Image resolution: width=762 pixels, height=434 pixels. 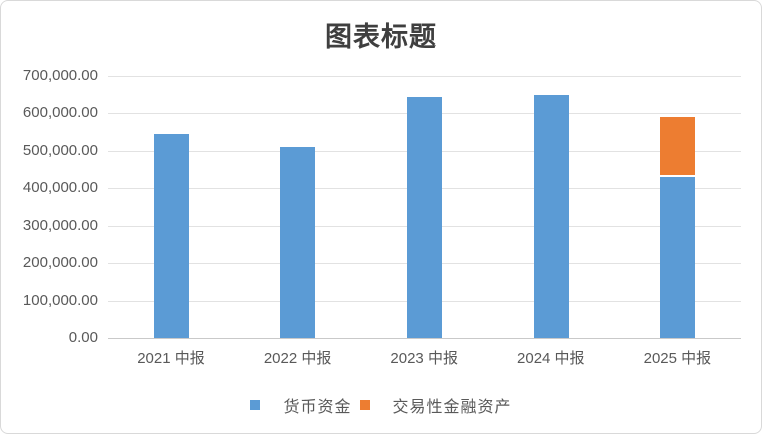 I want to click on y-tick-label: 600,000.00, so click(x=60, y=113).